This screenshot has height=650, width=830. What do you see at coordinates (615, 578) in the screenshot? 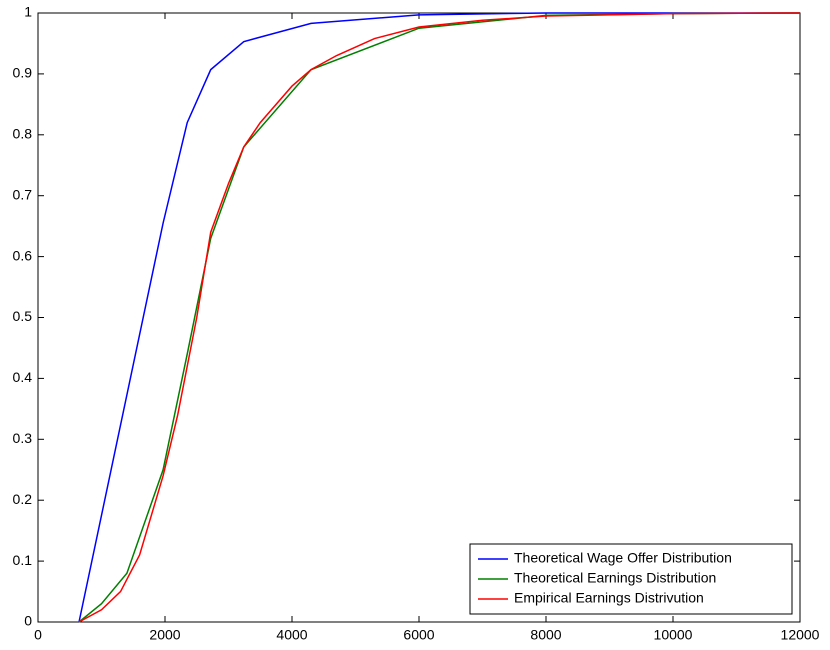
I see `legend-label: Theoretical Earnings Distribution` at bounding box center [615, 578].